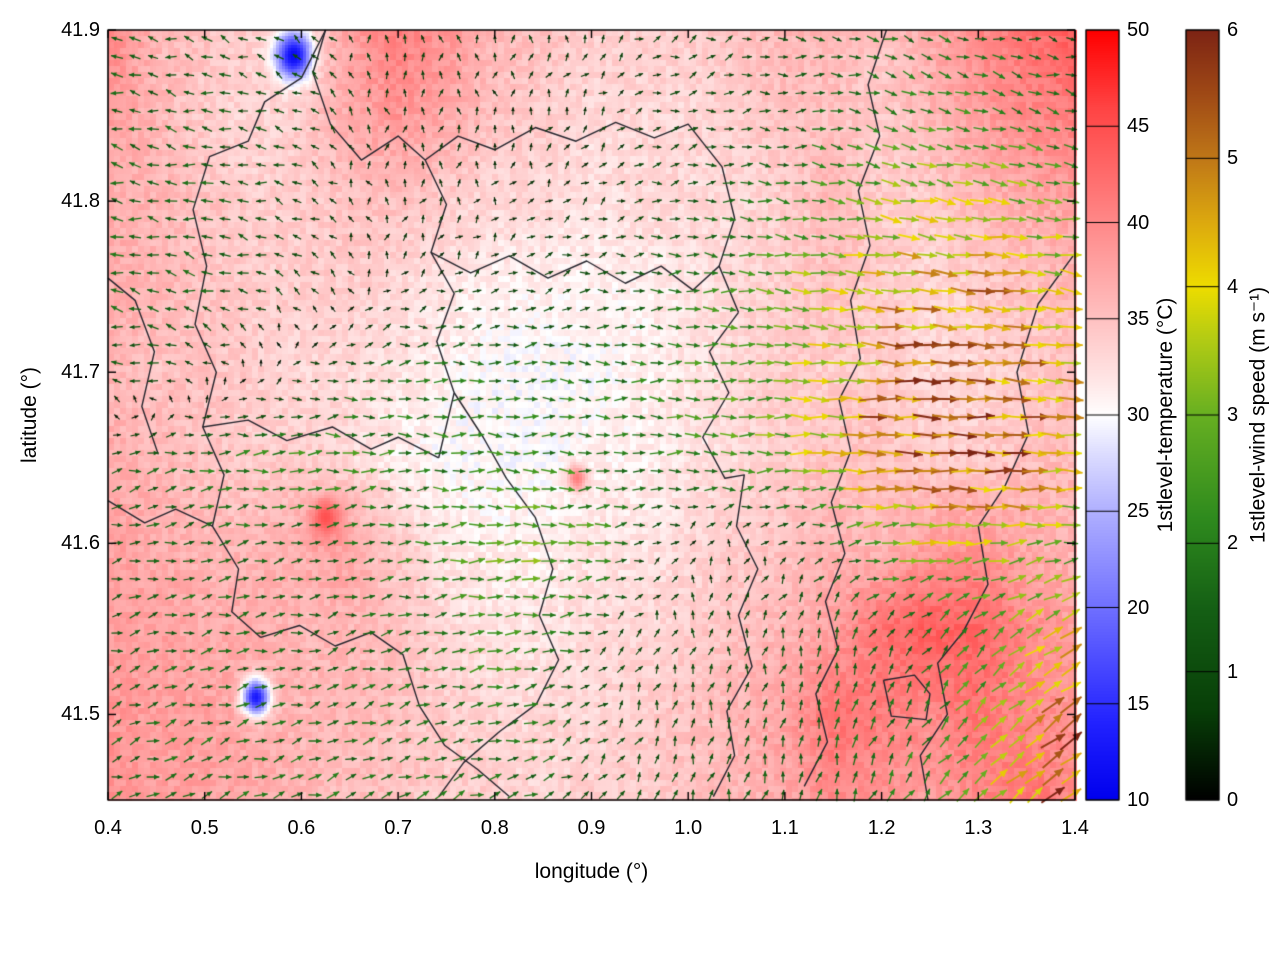  What do you see at coordinates (1138, 318) in the screenshot?
I see `temperature-colorbar-tick-label: 35` at bounding box center [1138, 318].